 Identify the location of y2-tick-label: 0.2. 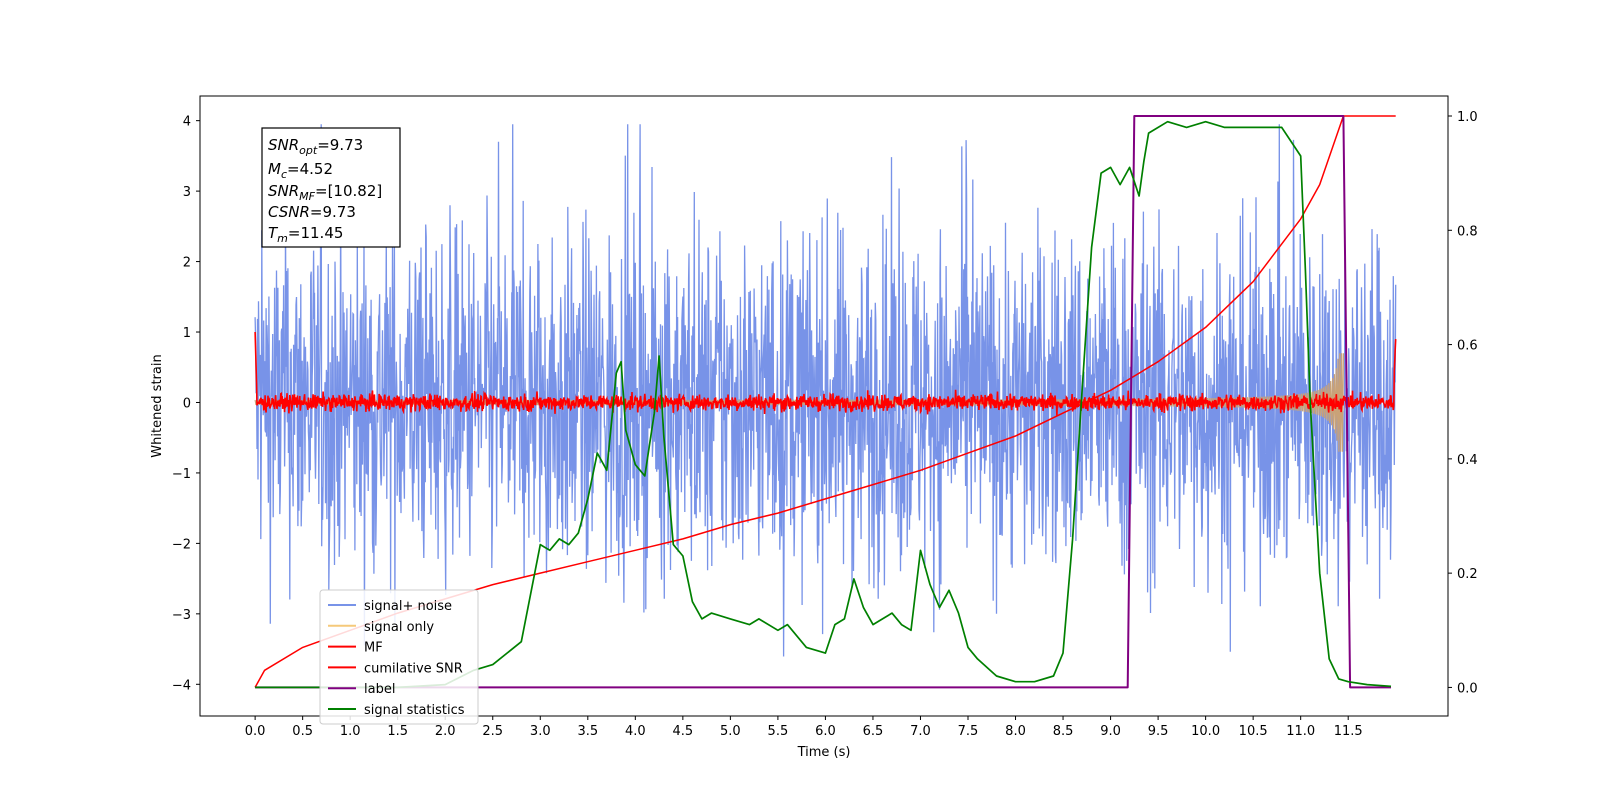
(1467, 574).